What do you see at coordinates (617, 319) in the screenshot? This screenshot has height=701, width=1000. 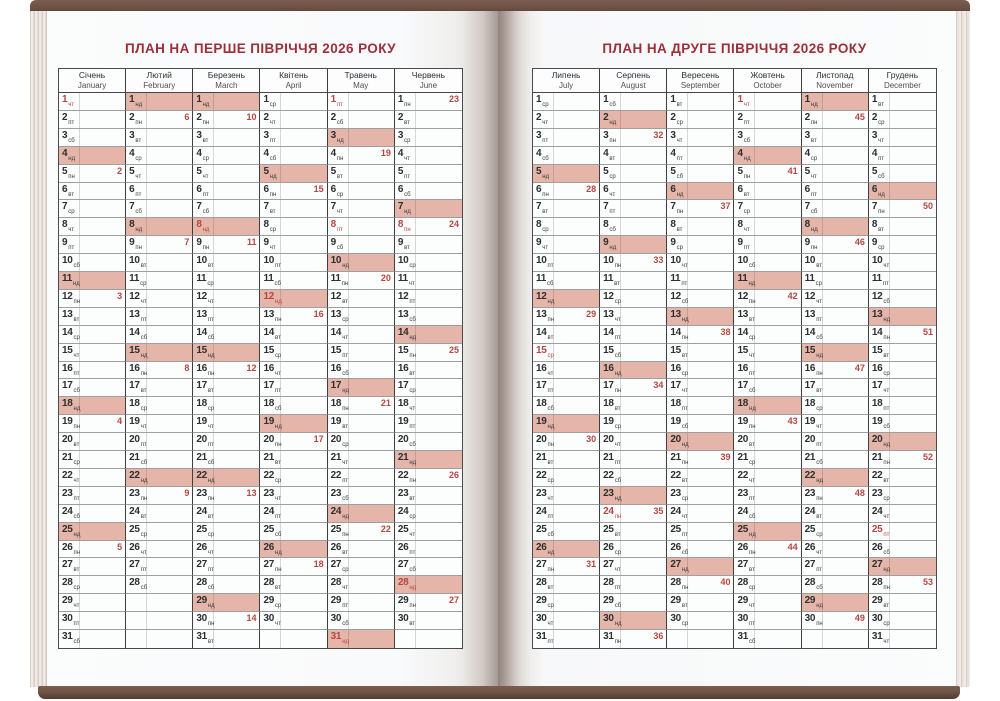 I see `weekday-abbr: чт` at bounding box center [617, 319].